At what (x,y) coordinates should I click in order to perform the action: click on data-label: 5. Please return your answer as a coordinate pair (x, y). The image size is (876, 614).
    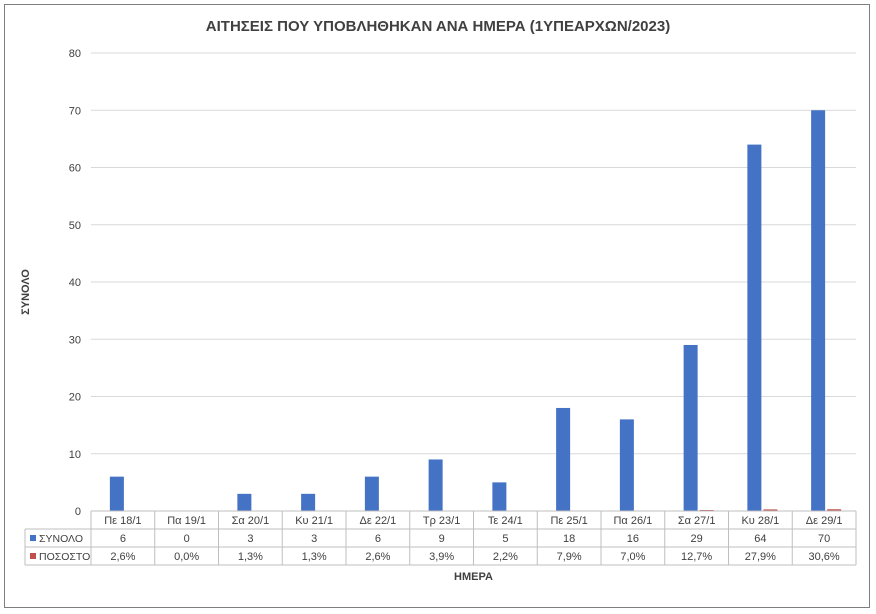
    Looking at the image, I should click on (505, 539).